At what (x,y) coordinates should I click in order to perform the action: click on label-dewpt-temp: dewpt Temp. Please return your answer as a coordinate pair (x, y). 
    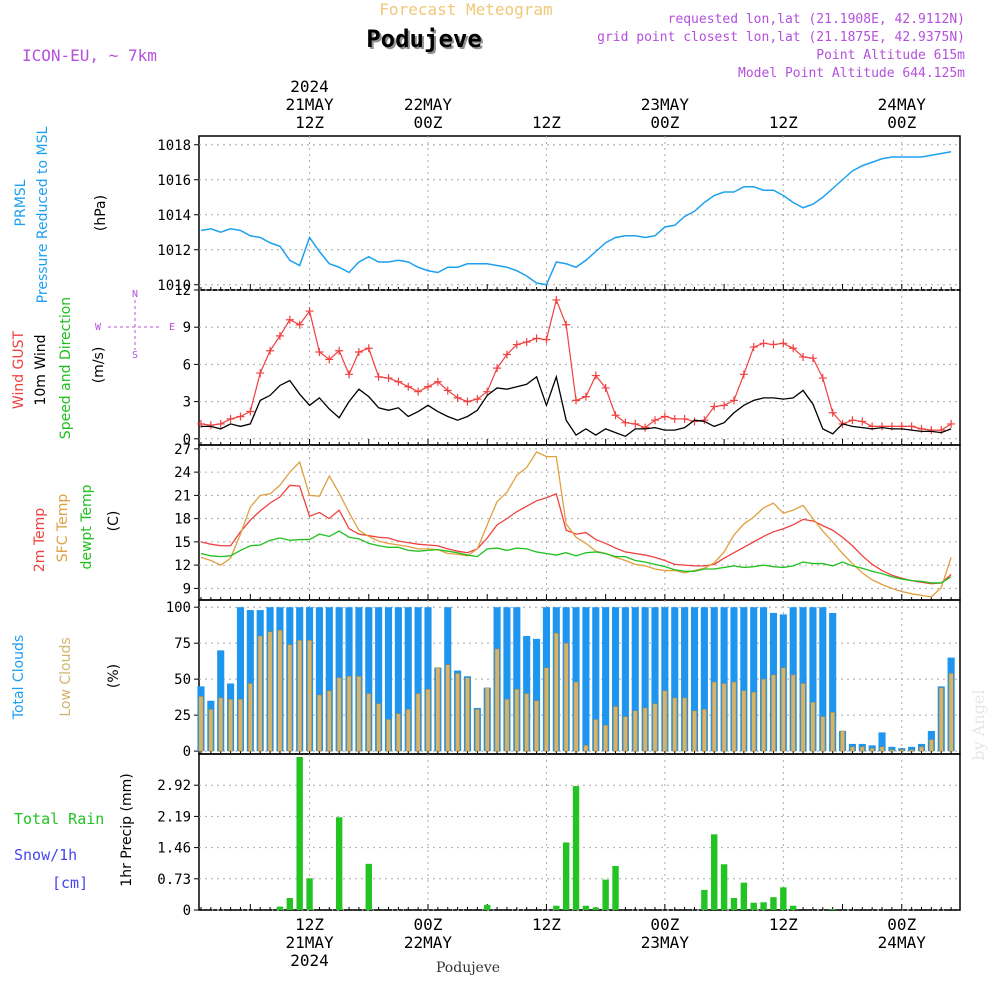
    Looking at the image, I should click on (87, 526).